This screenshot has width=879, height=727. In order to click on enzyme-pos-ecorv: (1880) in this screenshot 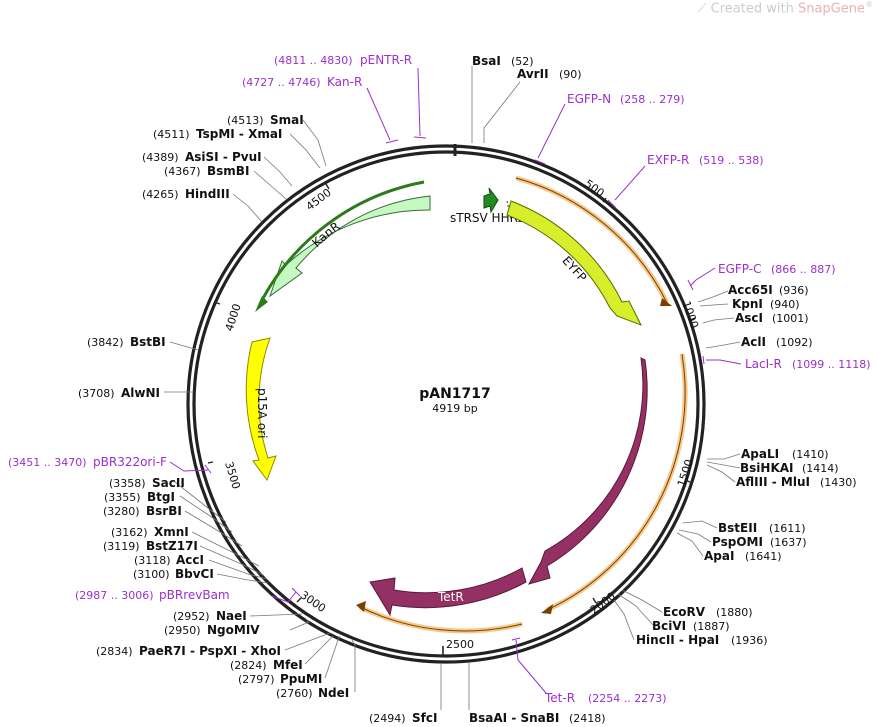, I will do `click(734, 612)`.